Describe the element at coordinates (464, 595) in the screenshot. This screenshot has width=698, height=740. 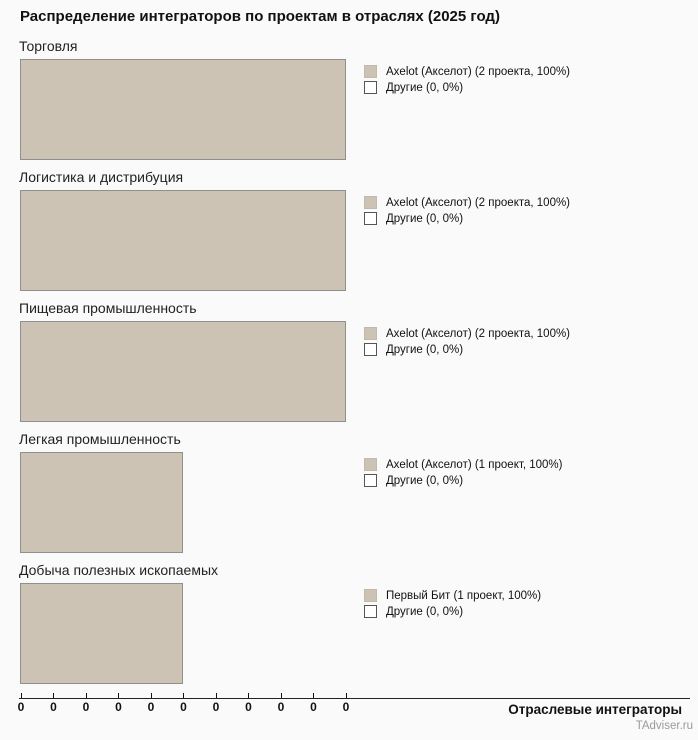
I see `legend-label: Первый Бит (1 проект, 100%)` at that location.